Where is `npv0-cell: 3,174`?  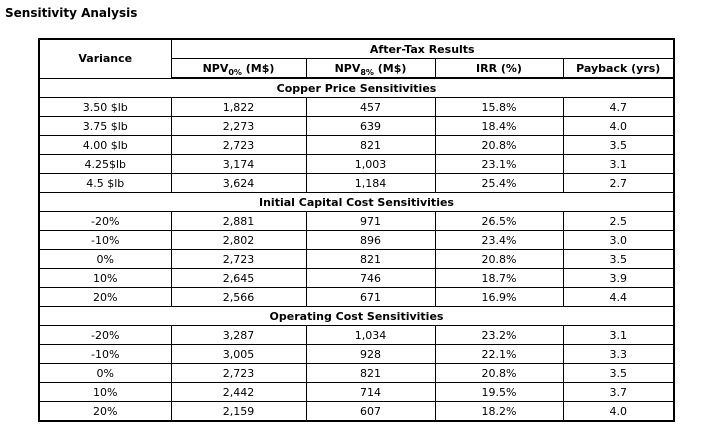
npv0-cell: 3,174 is located at coordinates (238, 164).